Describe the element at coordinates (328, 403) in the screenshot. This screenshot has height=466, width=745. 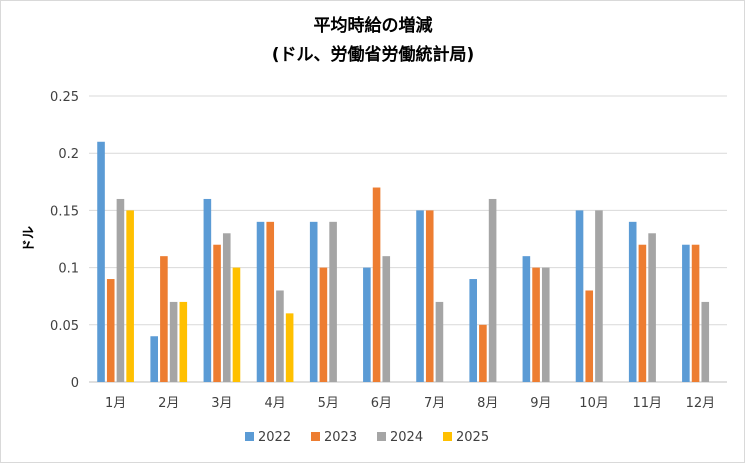
I see `x-tick-label: 5月` at that location.